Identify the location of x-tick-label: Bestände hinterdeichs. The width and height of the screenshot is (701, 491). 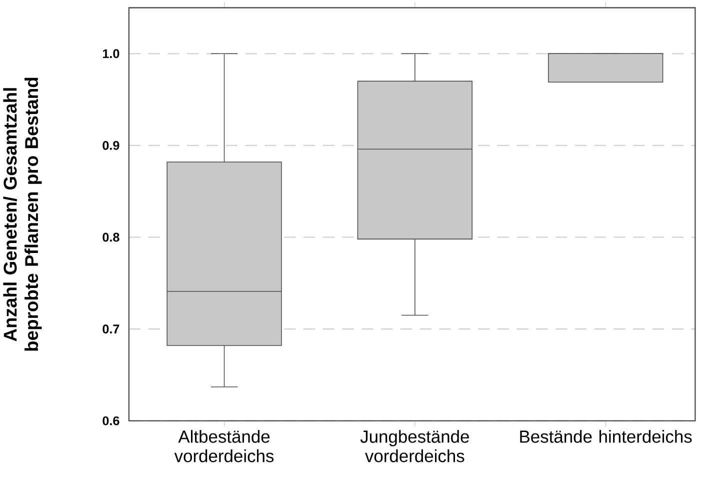
(606, 437).